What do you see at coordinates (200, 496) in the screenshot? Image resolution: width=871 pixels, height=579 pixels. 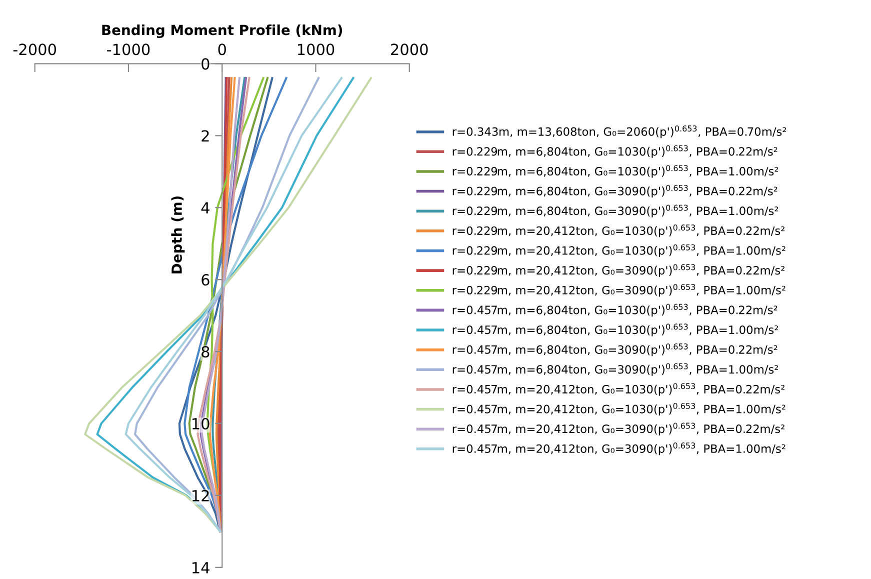 I see `y-tick-label: 12` at bounding box center [200, 496].